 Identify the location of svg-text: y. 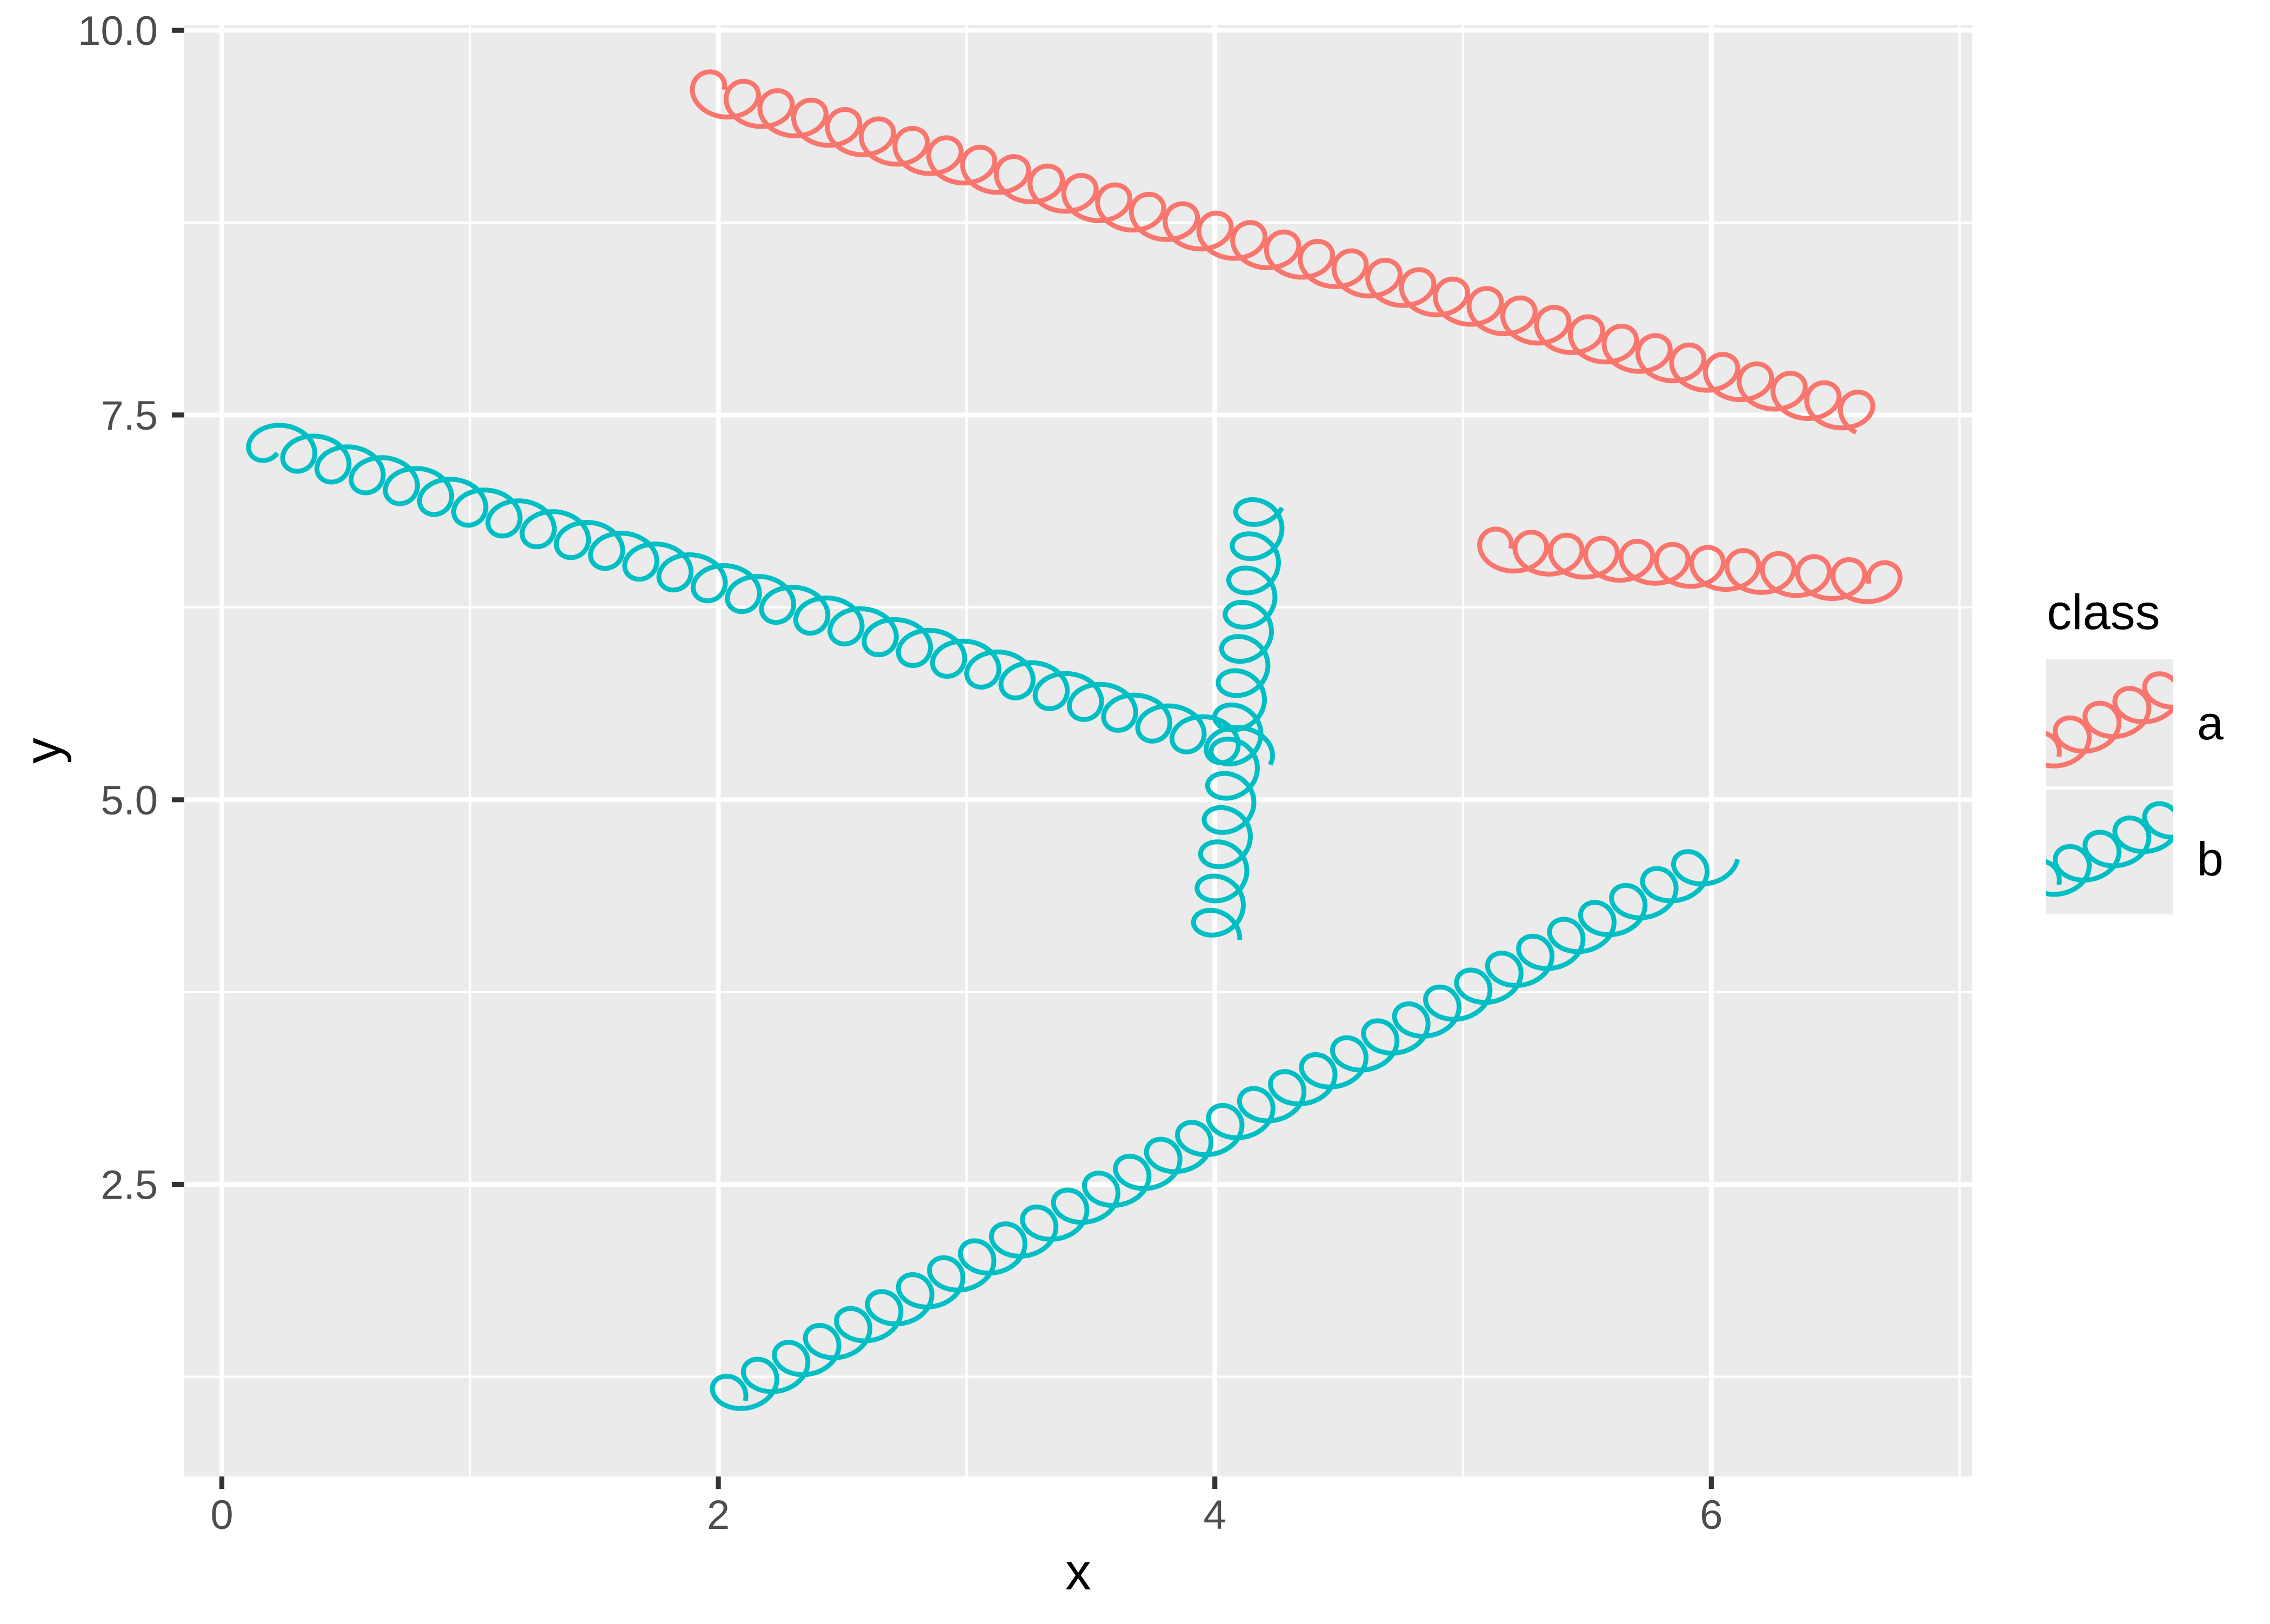
(43, 751).